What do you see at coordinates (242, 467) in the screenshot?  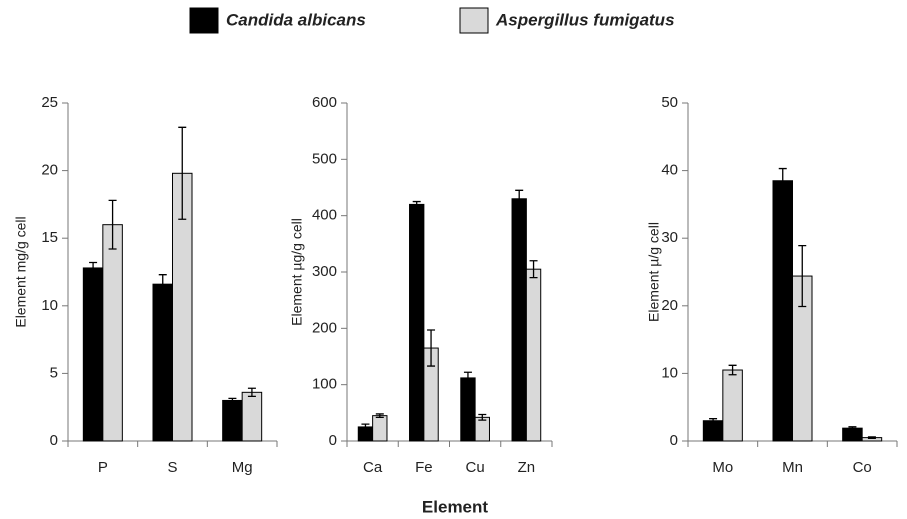 I see `x-tick-label: Mg` at bounding box center [242, 467].